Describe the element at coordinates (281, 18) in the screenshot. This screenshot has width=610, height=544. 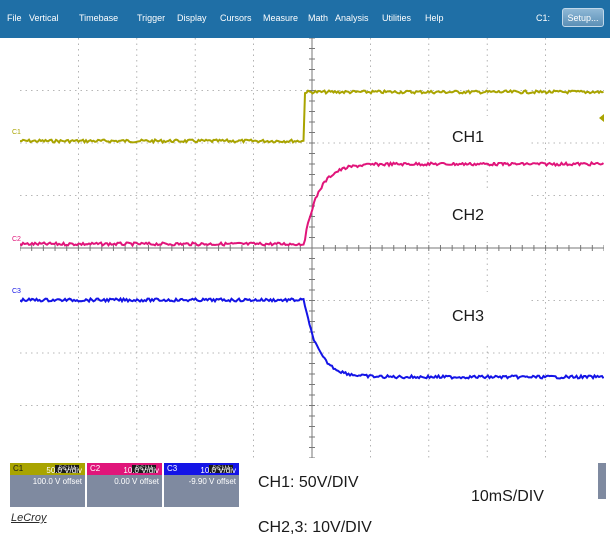
I see `menu-measure: Measure` at that location.